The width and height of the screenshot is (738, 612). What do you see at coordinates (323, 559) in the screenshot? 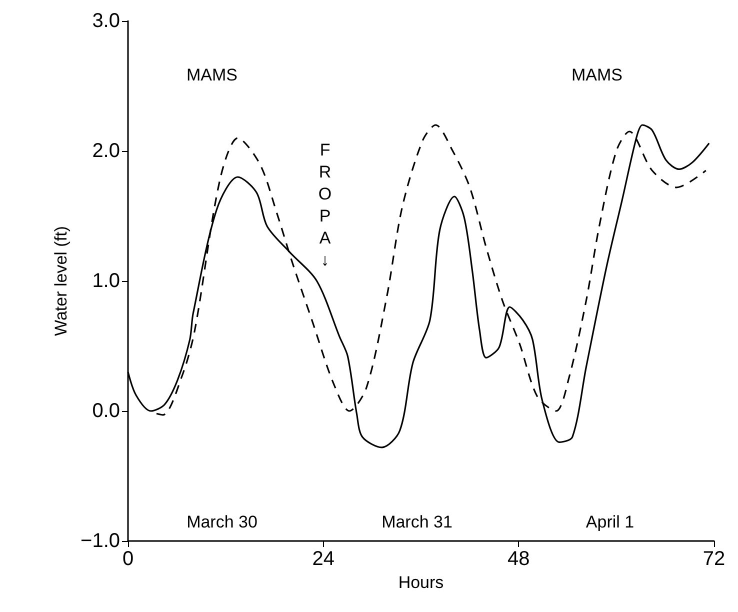
I see `x-tick-label: 24` at bounding box center [323, 559].